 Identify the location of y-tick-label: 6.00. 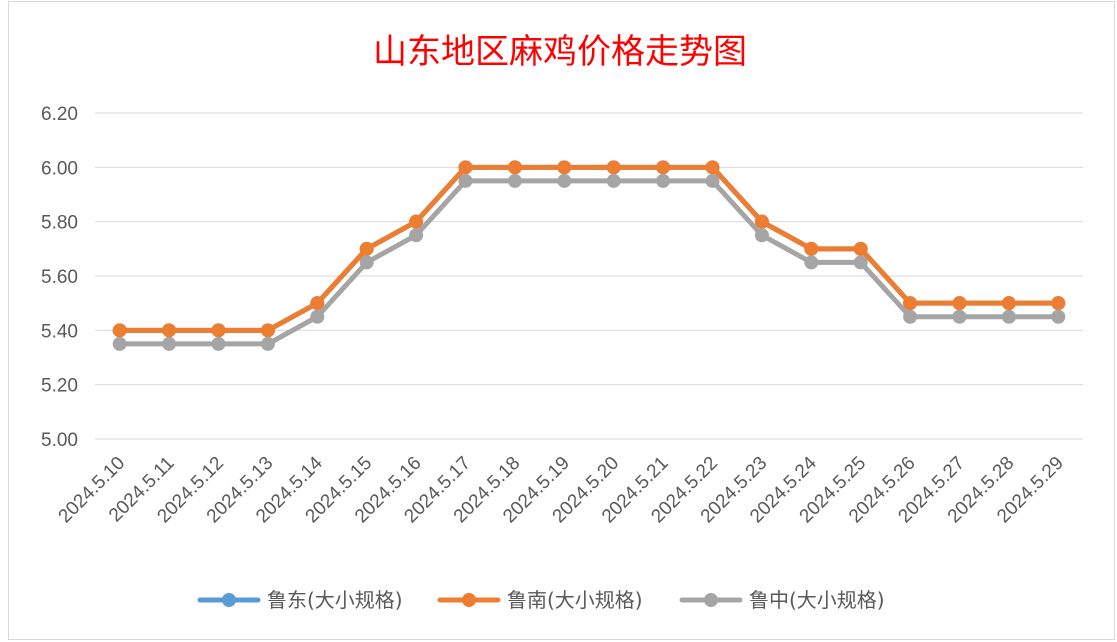
(59, 168).